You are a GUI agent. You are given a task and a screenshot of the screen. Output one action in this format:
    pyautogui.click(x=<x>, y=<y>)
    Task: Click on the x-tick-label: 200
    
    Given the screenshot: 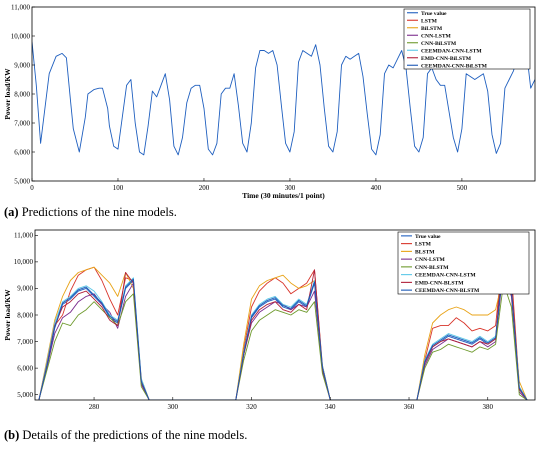 What is the action you would take?
    pyautogui.click(x=204, y=188)
    